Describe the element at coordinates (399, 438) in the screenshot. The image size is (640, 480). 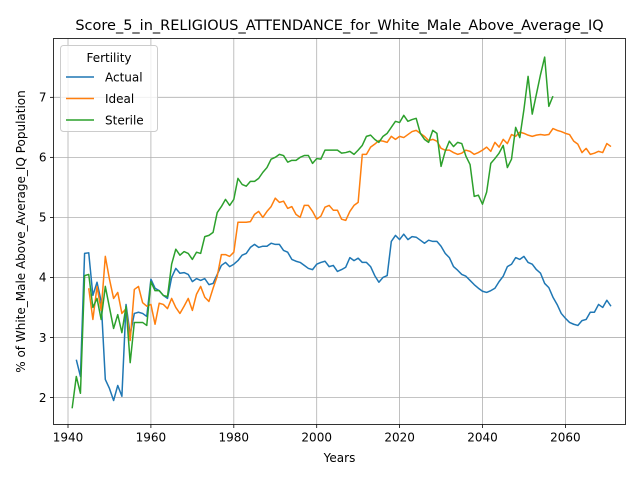
I see `x-tick-label: 2020` at that location.